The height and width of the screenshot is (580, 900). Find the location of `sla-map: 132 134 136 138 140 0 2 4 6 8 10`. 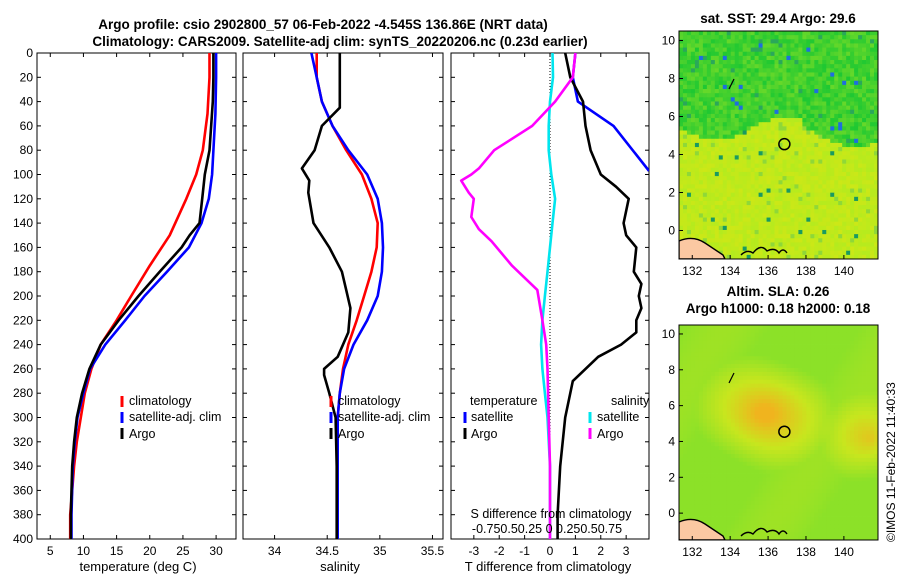

sla-map: 132 134 136 138 140 0 2 4 6 8 10 is located at coordinates (770, 441).